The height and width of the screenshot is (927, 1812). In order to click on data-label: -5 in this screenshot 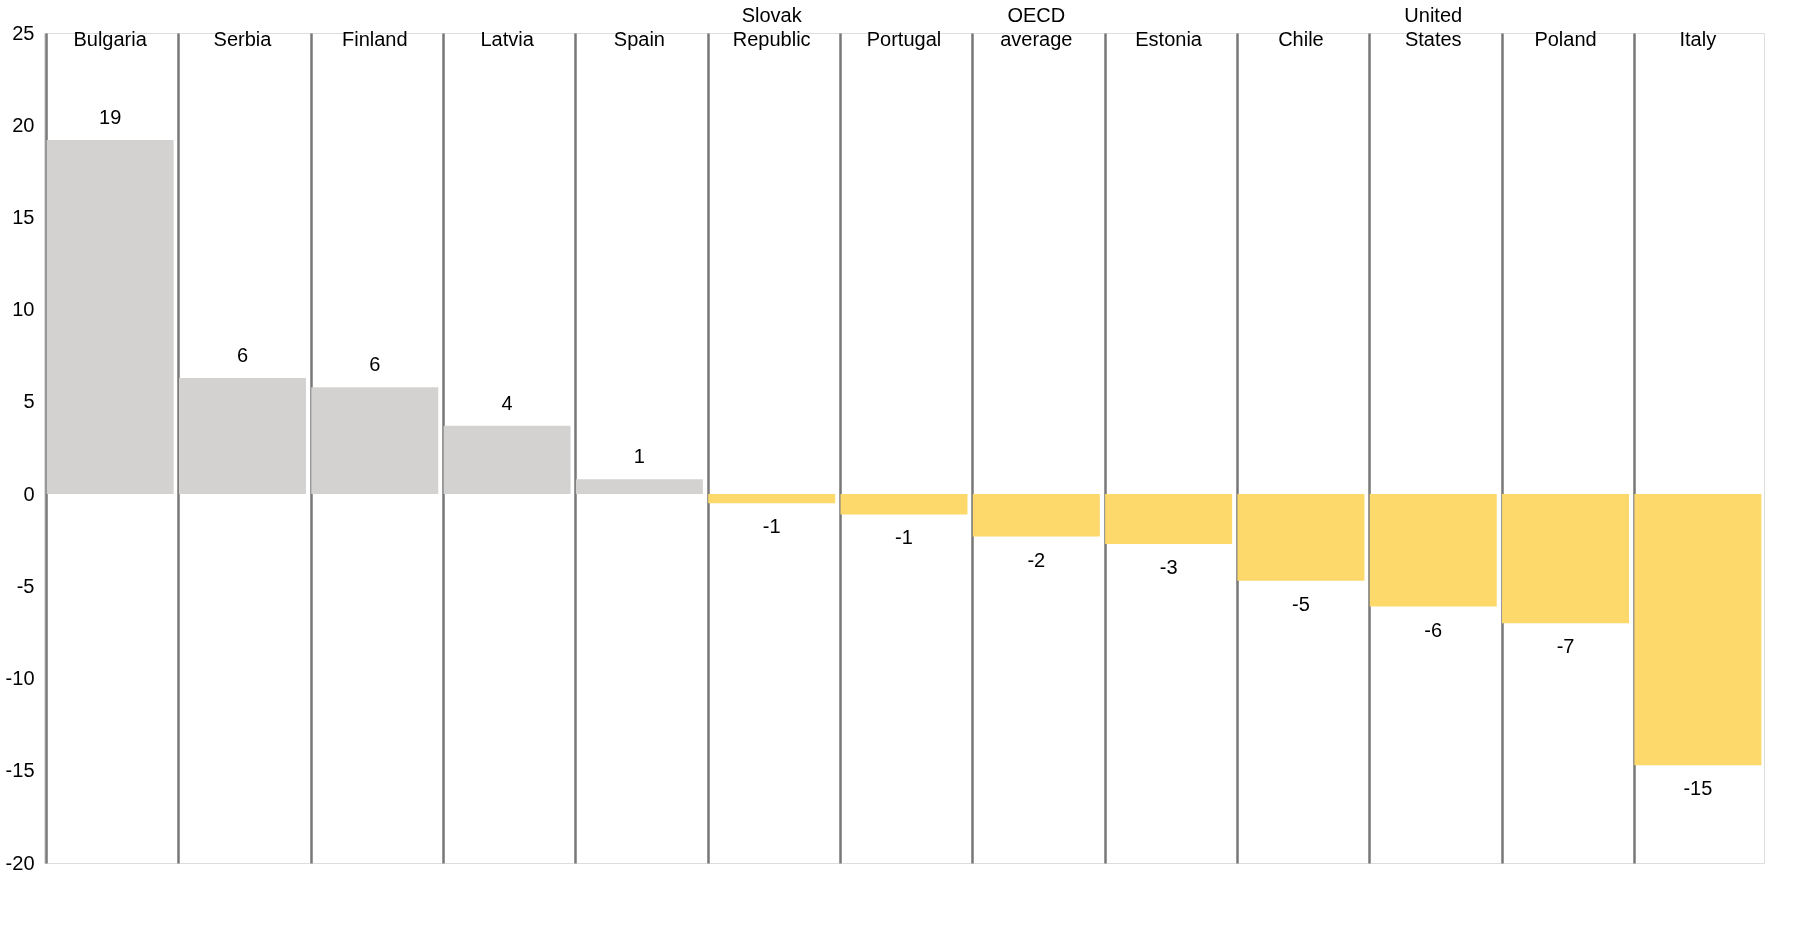, I will do `click(1301, 603)`.